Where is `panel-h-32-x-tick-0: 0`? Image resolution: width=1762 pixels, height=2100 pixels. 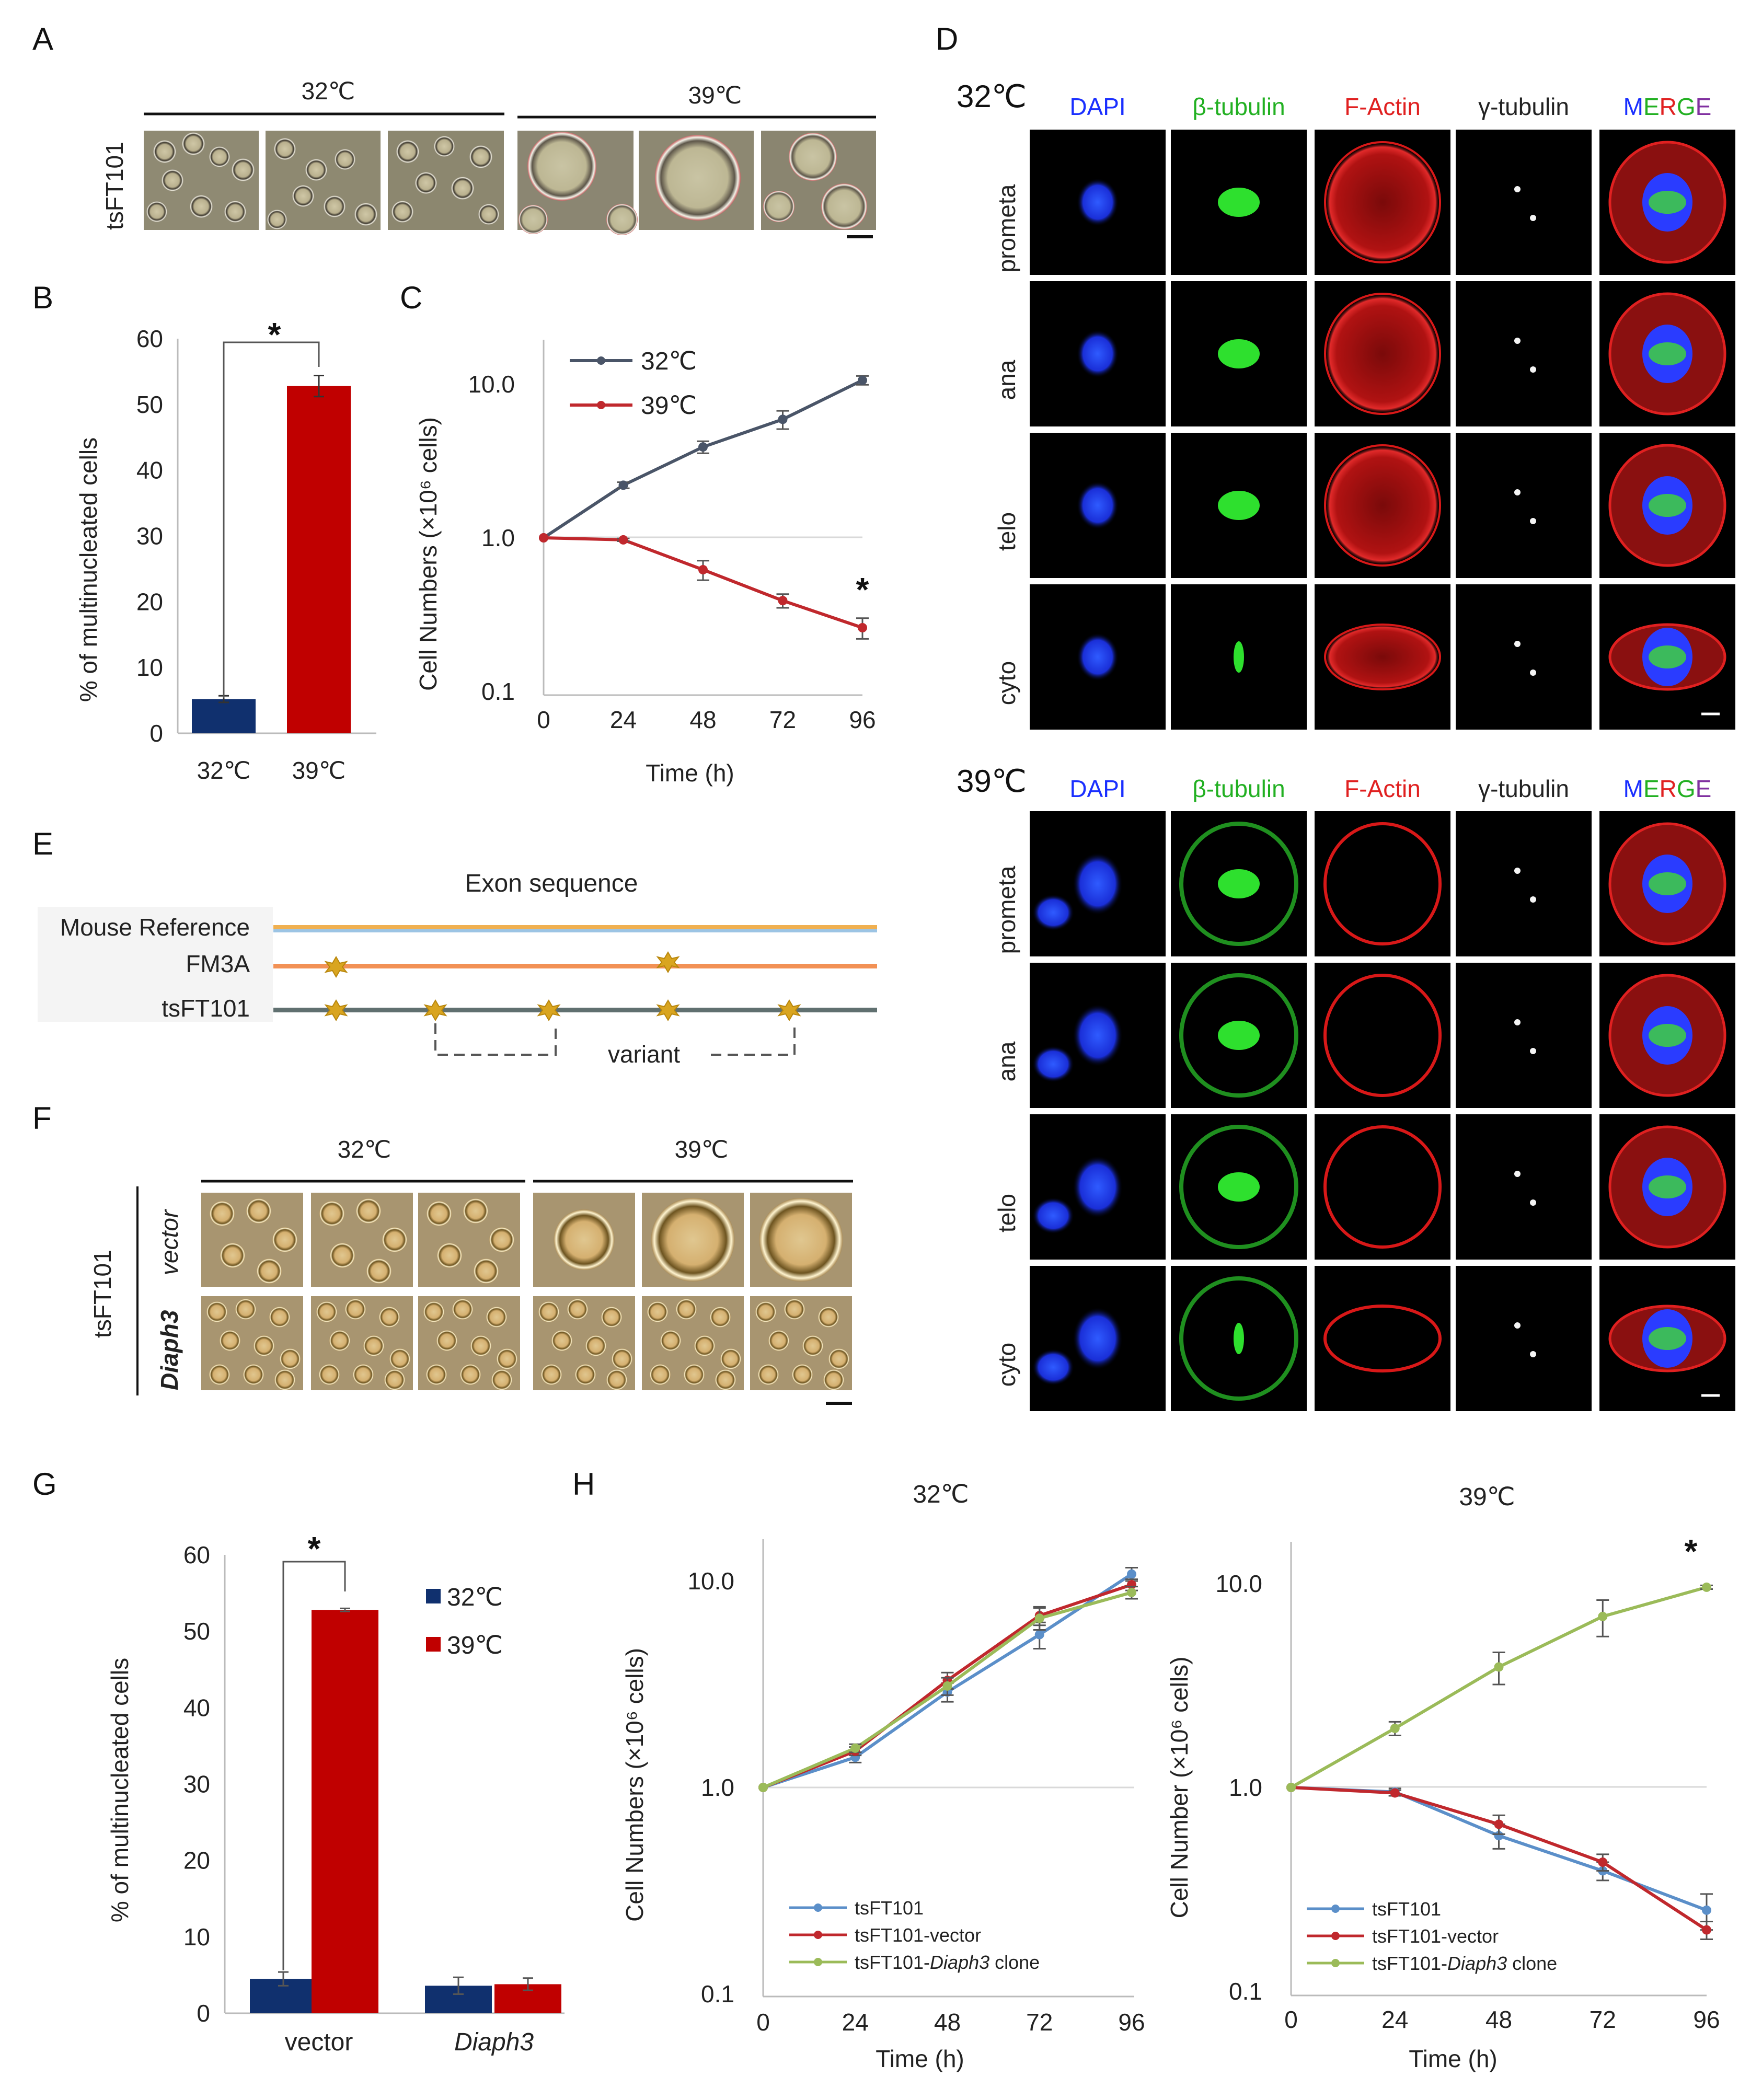 panel-h-32-x-tick-0: 0 is located at coordinates (763, 2023).